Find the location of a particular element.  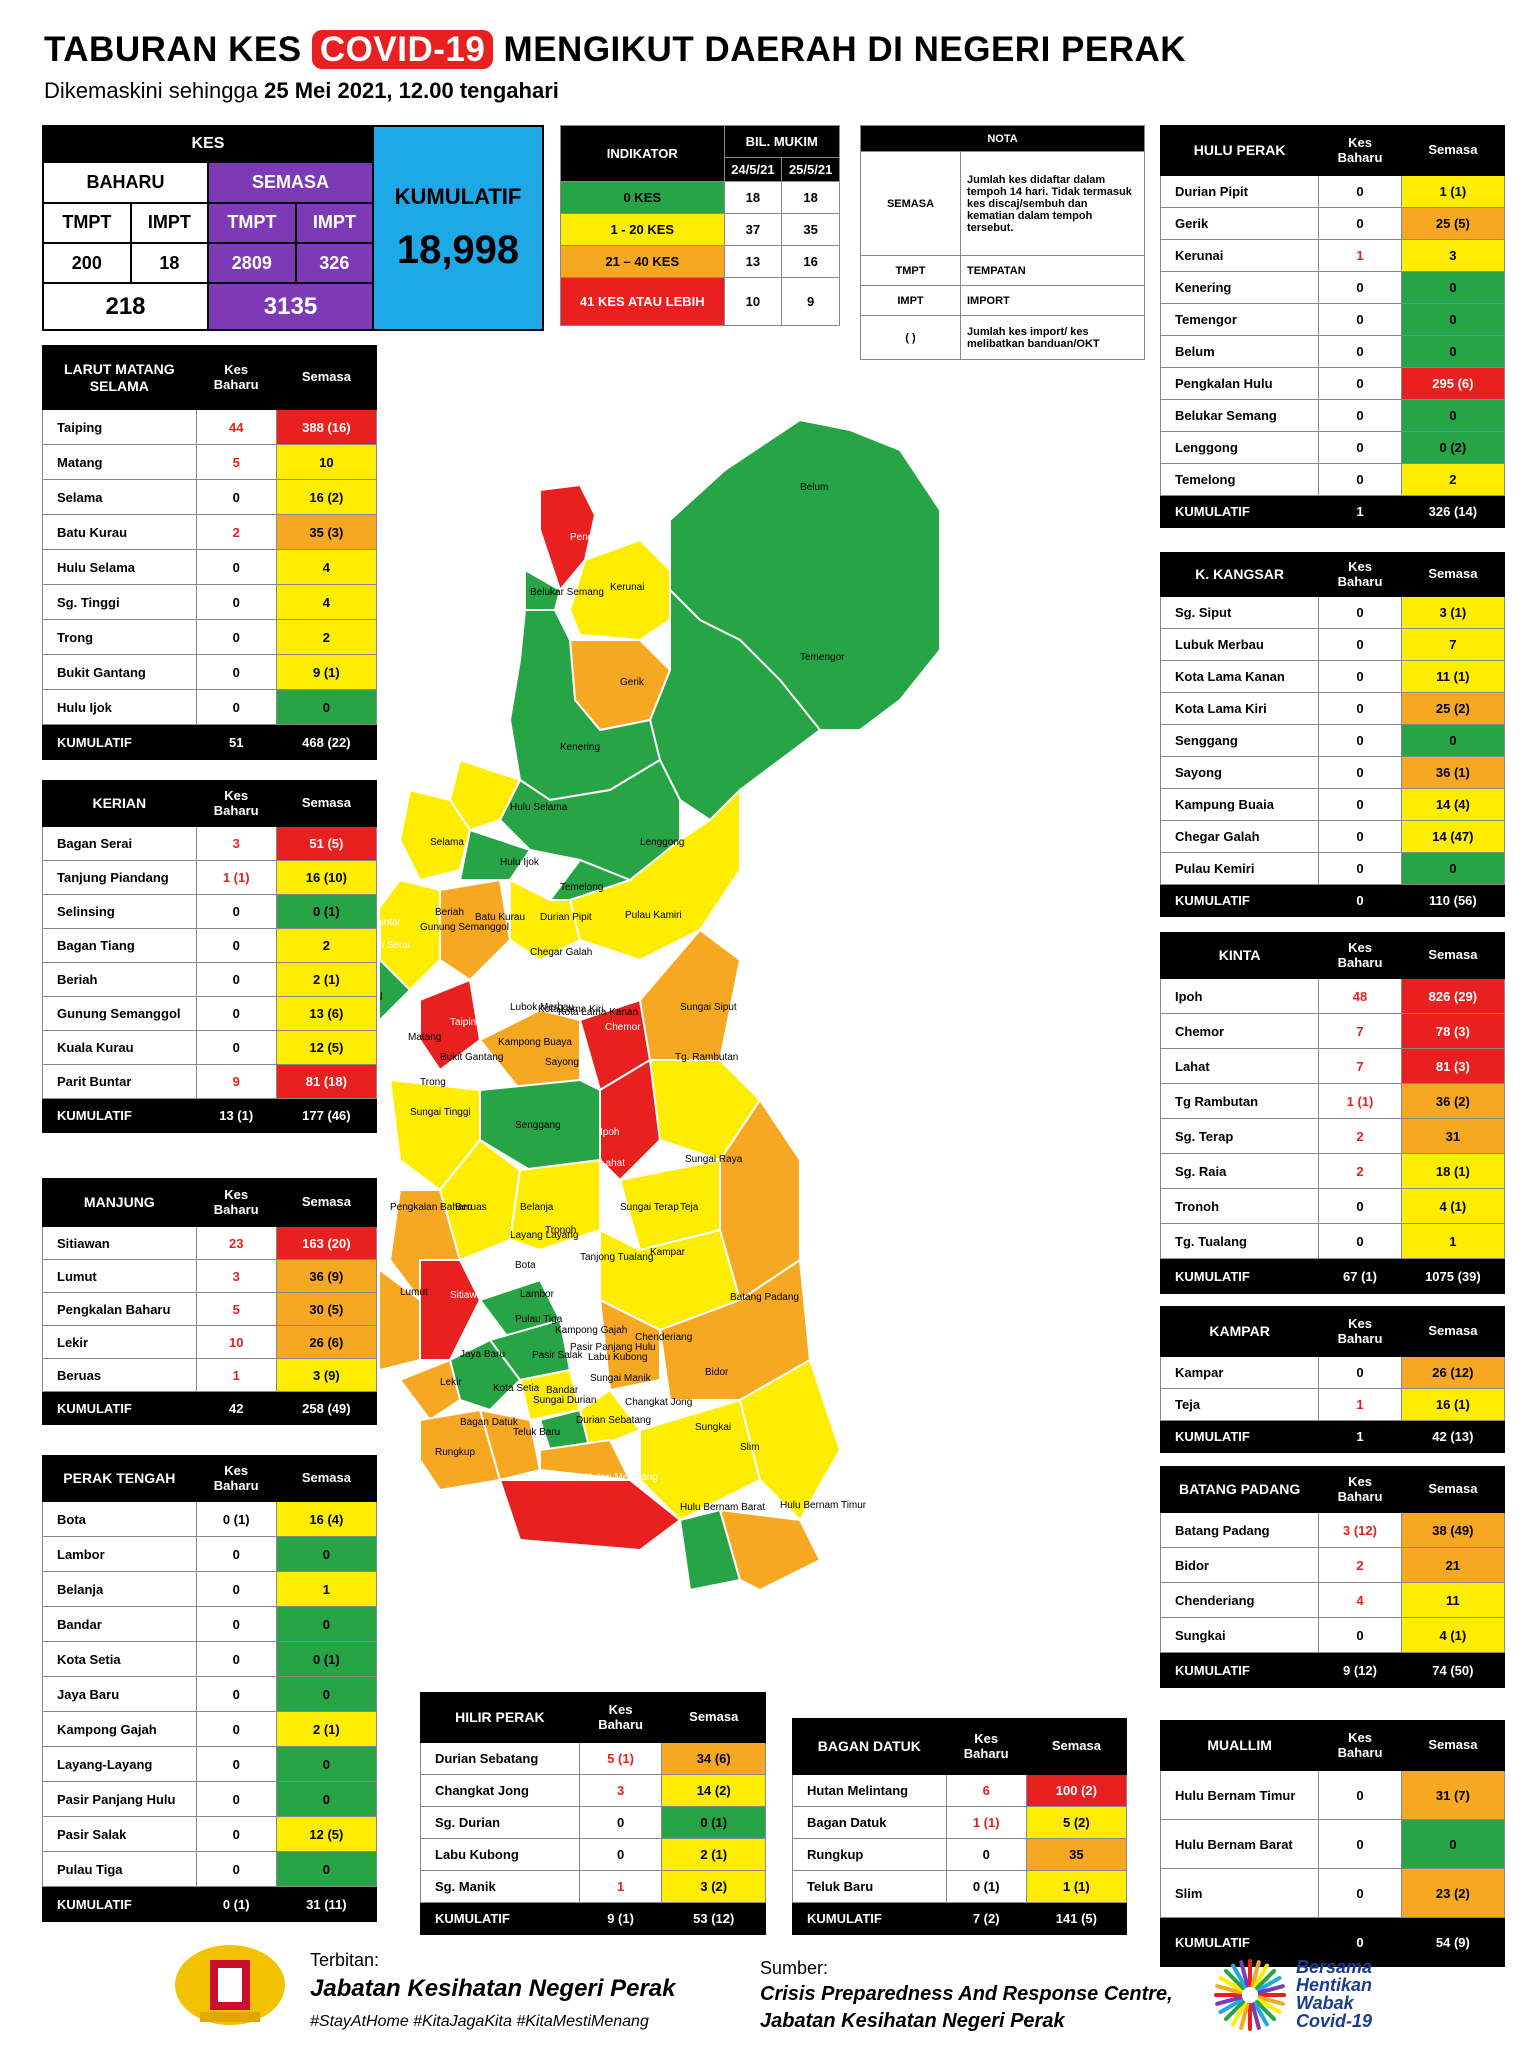

mukim-name: Gerik is located at coordinates (1239, 223).